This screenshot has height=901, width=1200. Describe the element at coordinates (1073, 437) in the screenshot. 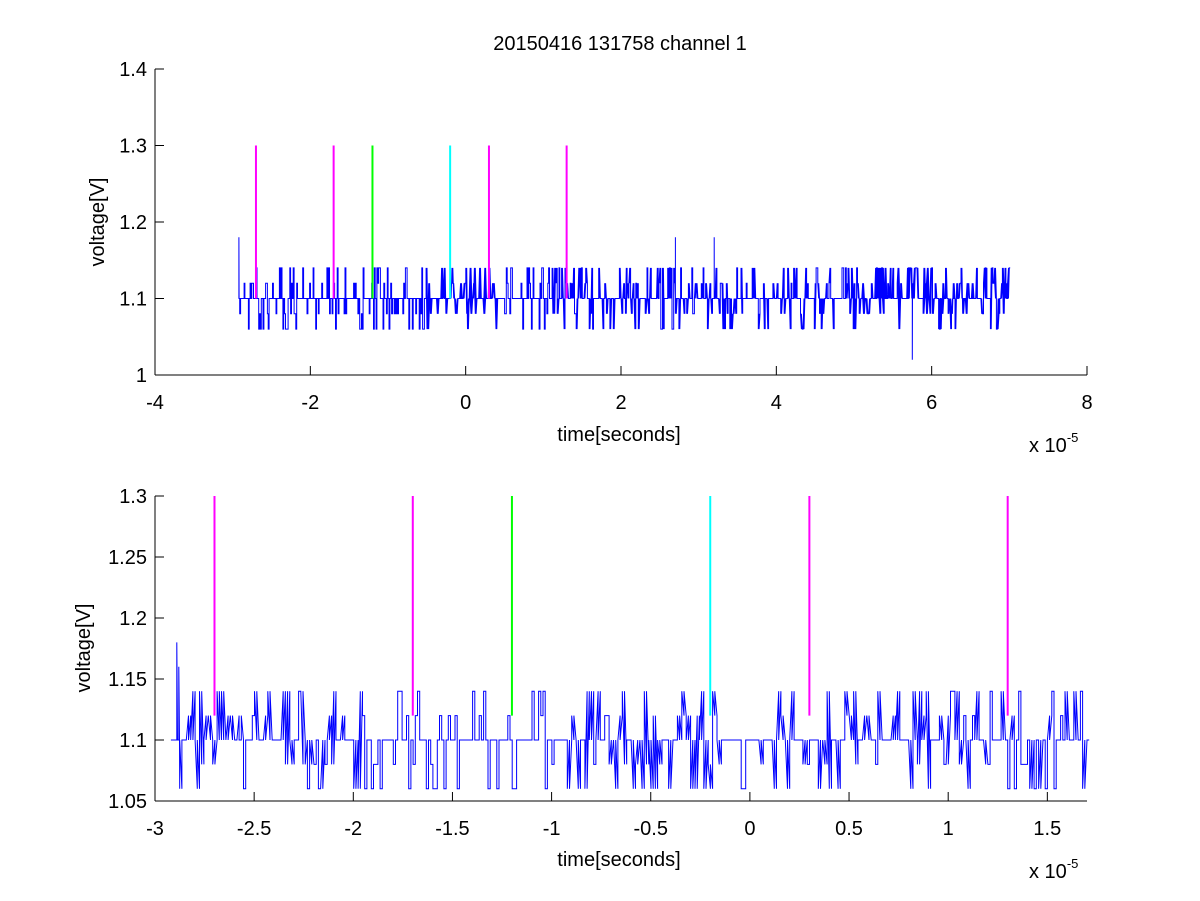

I see `top-x-exponent-power: -5` at that location.